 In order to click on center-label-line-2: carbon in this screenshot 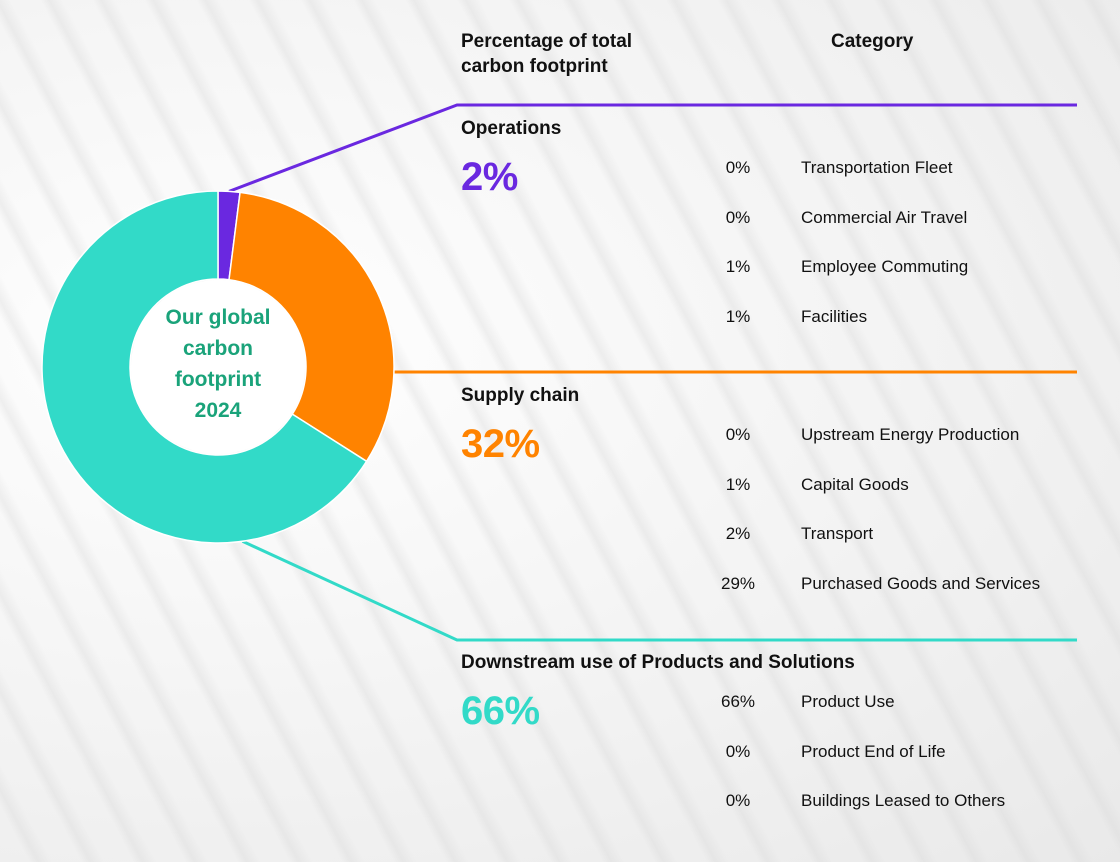, I will do `click(218, 348)`.